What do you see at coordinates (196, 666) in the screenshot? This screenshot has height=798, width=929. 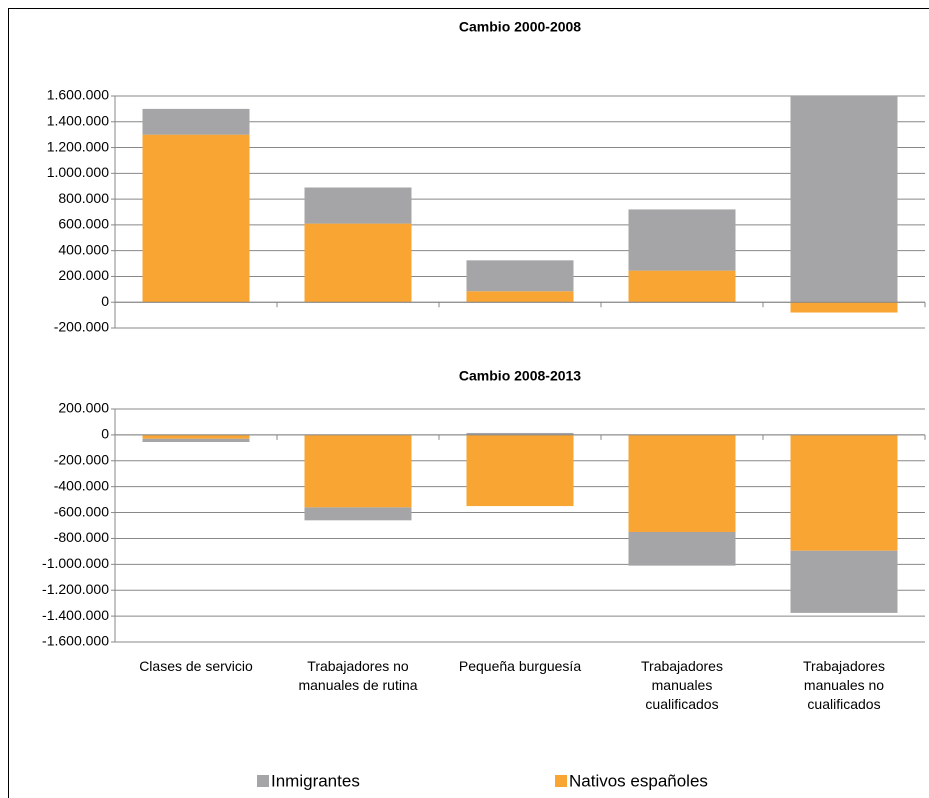 I see `x-tick-label: Clases de servicio` at bounding box center [196, 666].